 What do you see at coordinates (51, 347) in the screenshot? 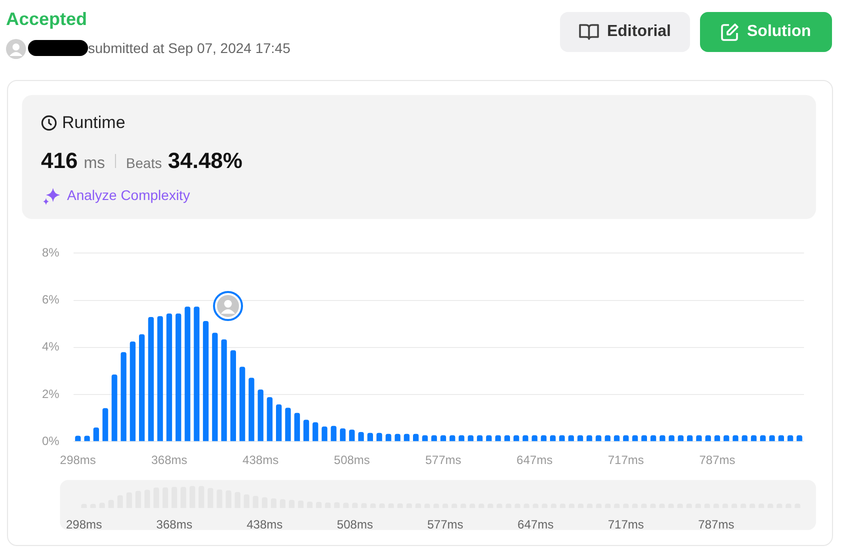
I see `y-tick-label: 4%` at bounding box center [51, 347].